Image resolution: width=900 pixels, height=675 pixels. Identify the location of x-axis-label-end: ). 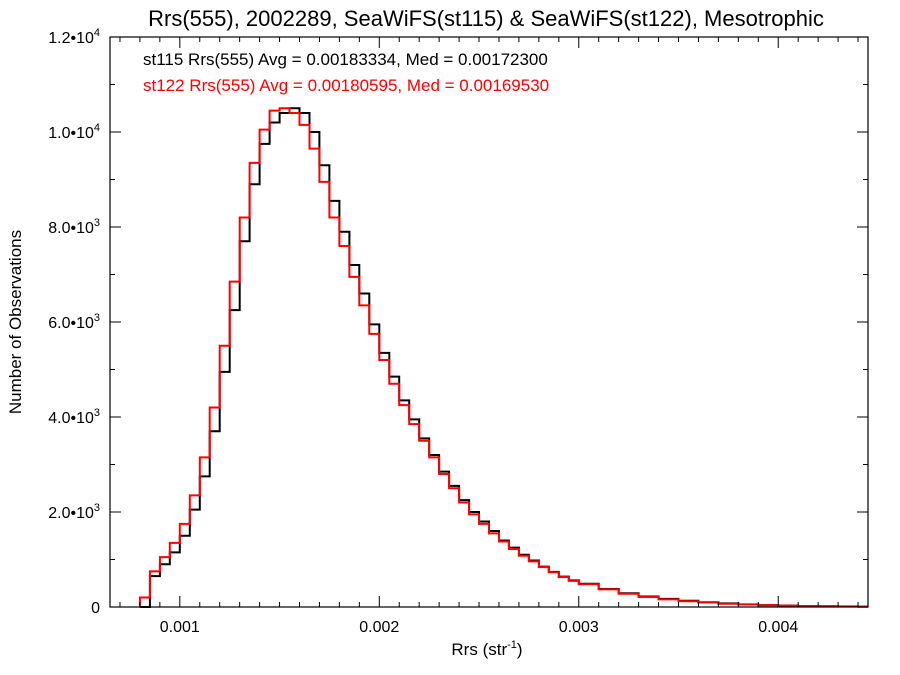
(520, 649).